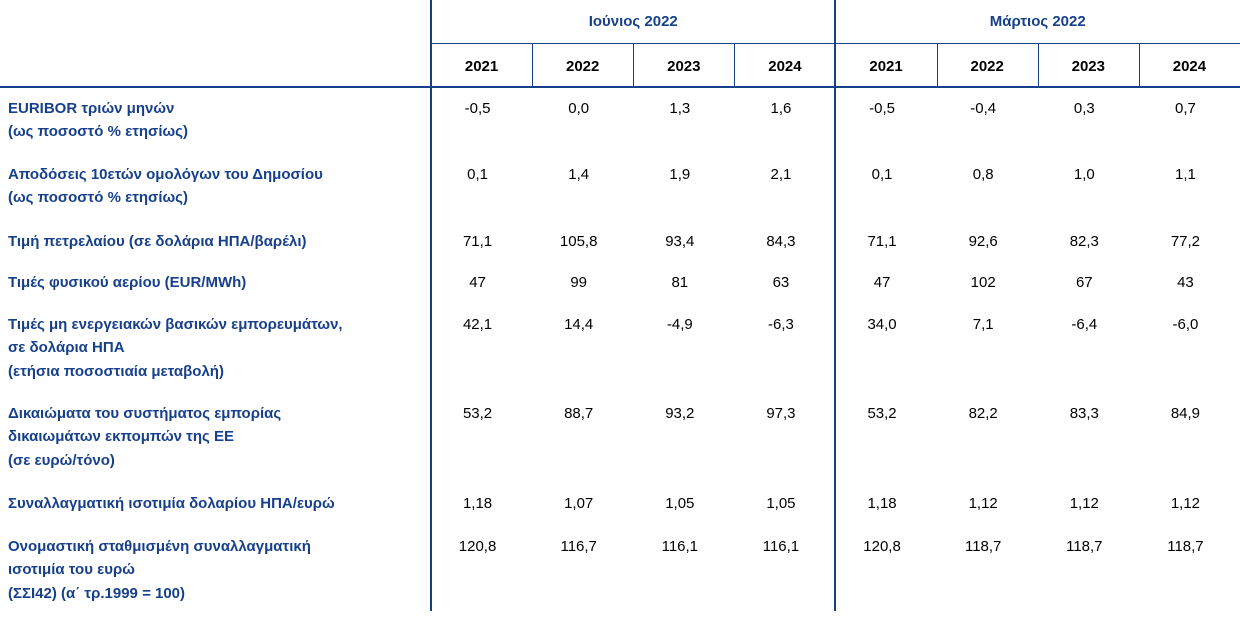 The height and width of the screenshot is (619, 1240). What do you see at coordinates (781, 108) in the screenshot?
I see `cell-value: 1,6` at bounding box center [781, 108].